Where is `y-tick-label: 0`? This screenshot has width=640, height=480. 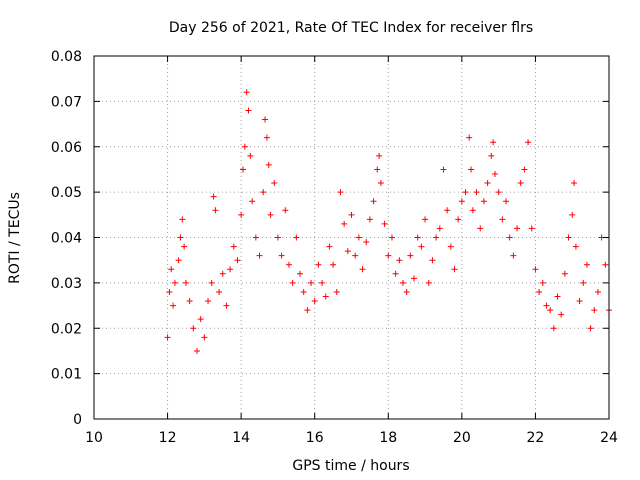
y-tick-label: 0 is located at coordinates (77, 420).